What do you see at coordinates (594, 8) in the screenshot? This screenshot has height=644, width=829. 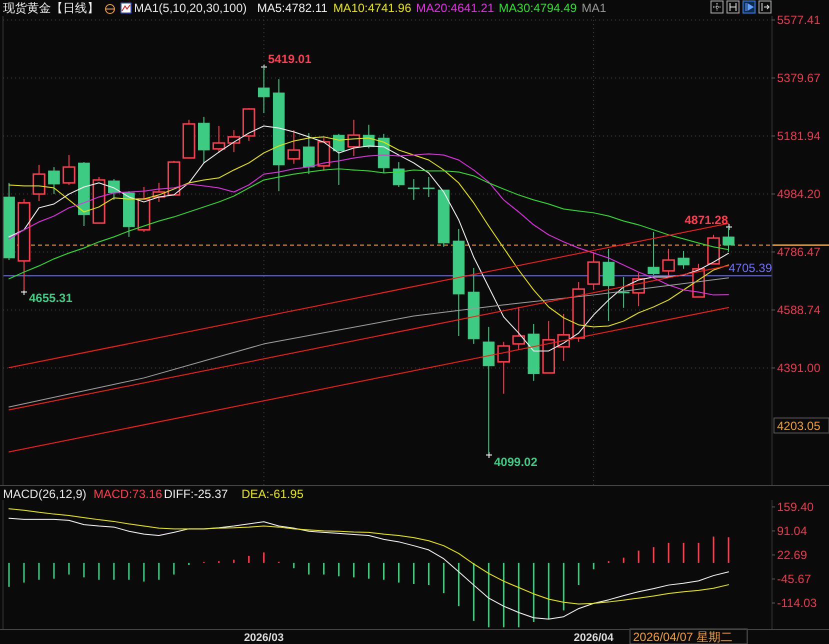 I see `text: MA1` at bounding box center [594, 8].